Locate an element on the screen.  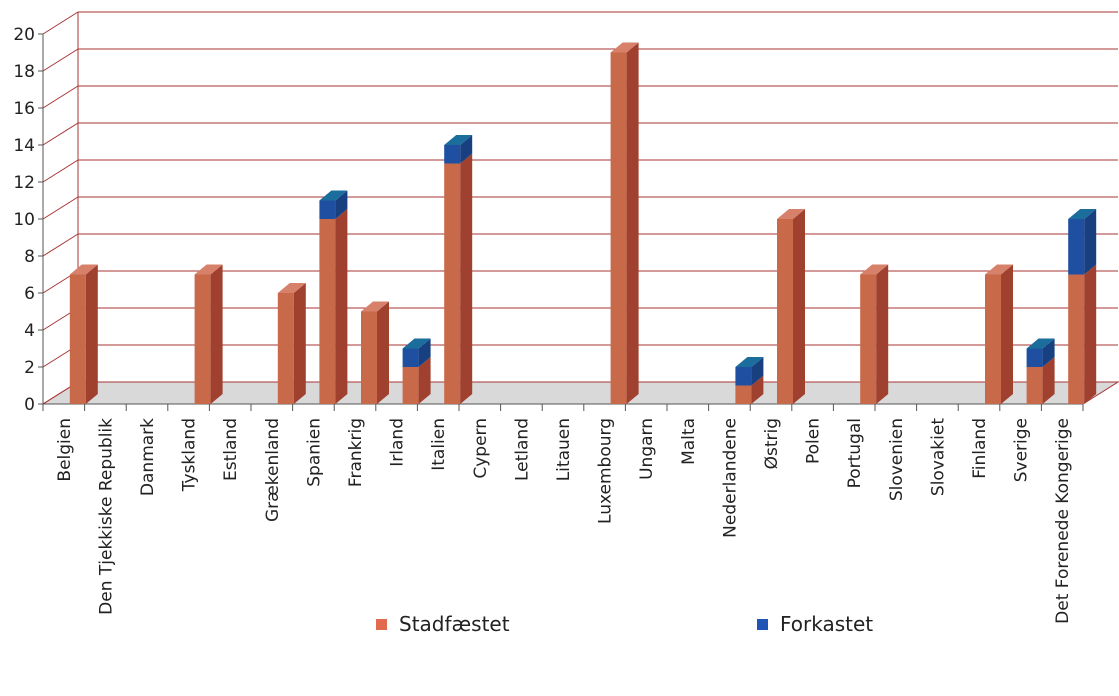
x-tick-label: Portugal is located at coordinates (855, 453).